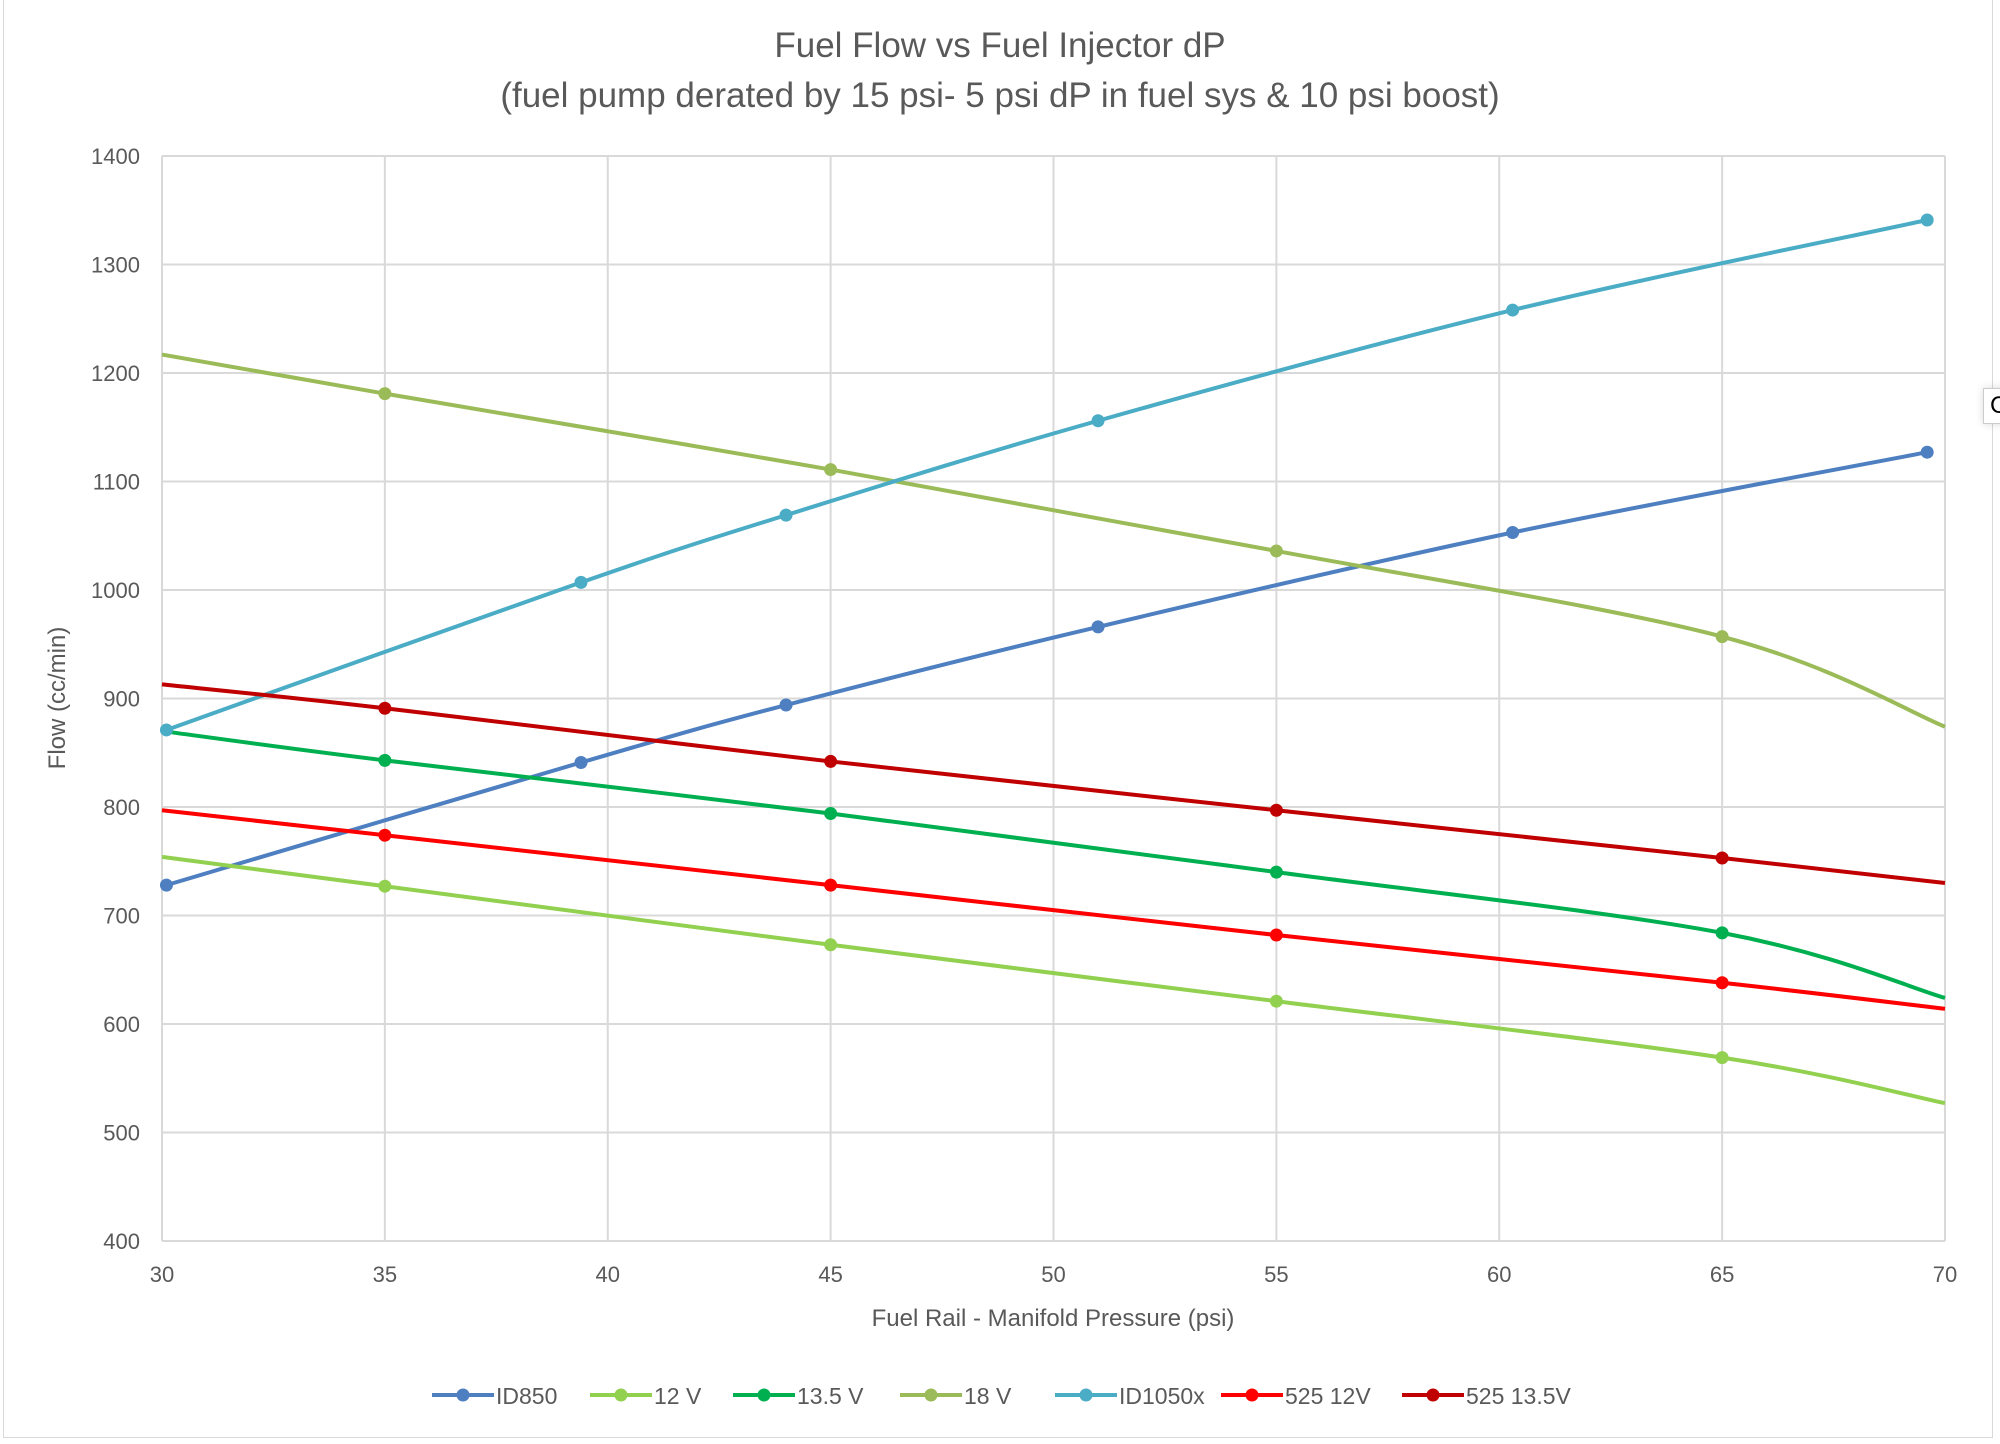 The width and height of the screenshot is (2000, 1444). What do you see at coordinates (121, 1024) in the screenshot?
I see `y-tick-label: 600` at bounding box center [121, 1024].